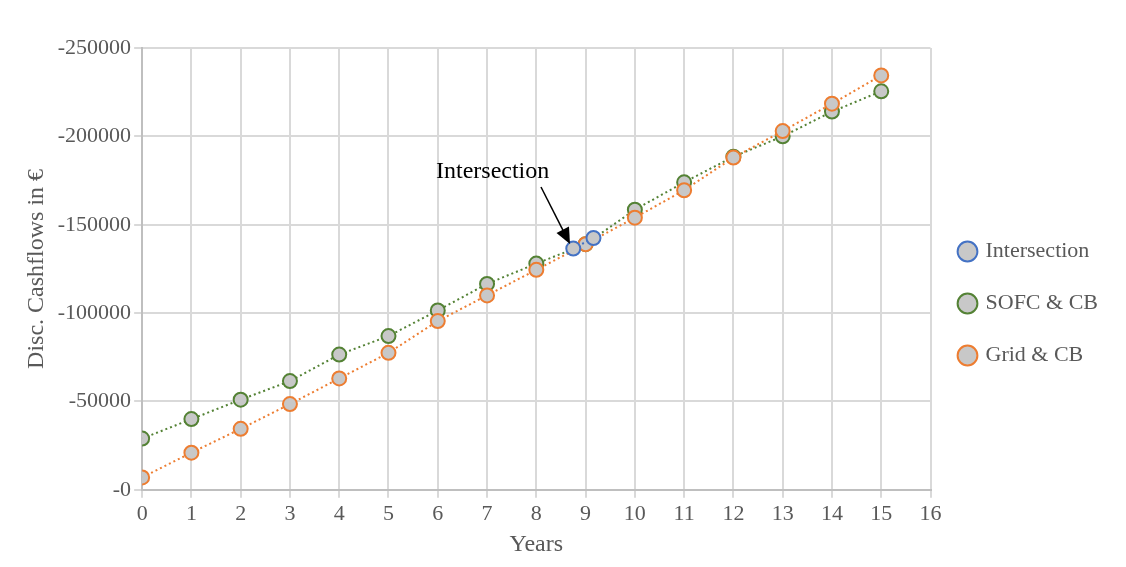 The image size is (1126, 567). What do you see at coordinates (536, 542) in the screenshot?
I see `x-axis-title: Years` at bounding box center [536, 542].